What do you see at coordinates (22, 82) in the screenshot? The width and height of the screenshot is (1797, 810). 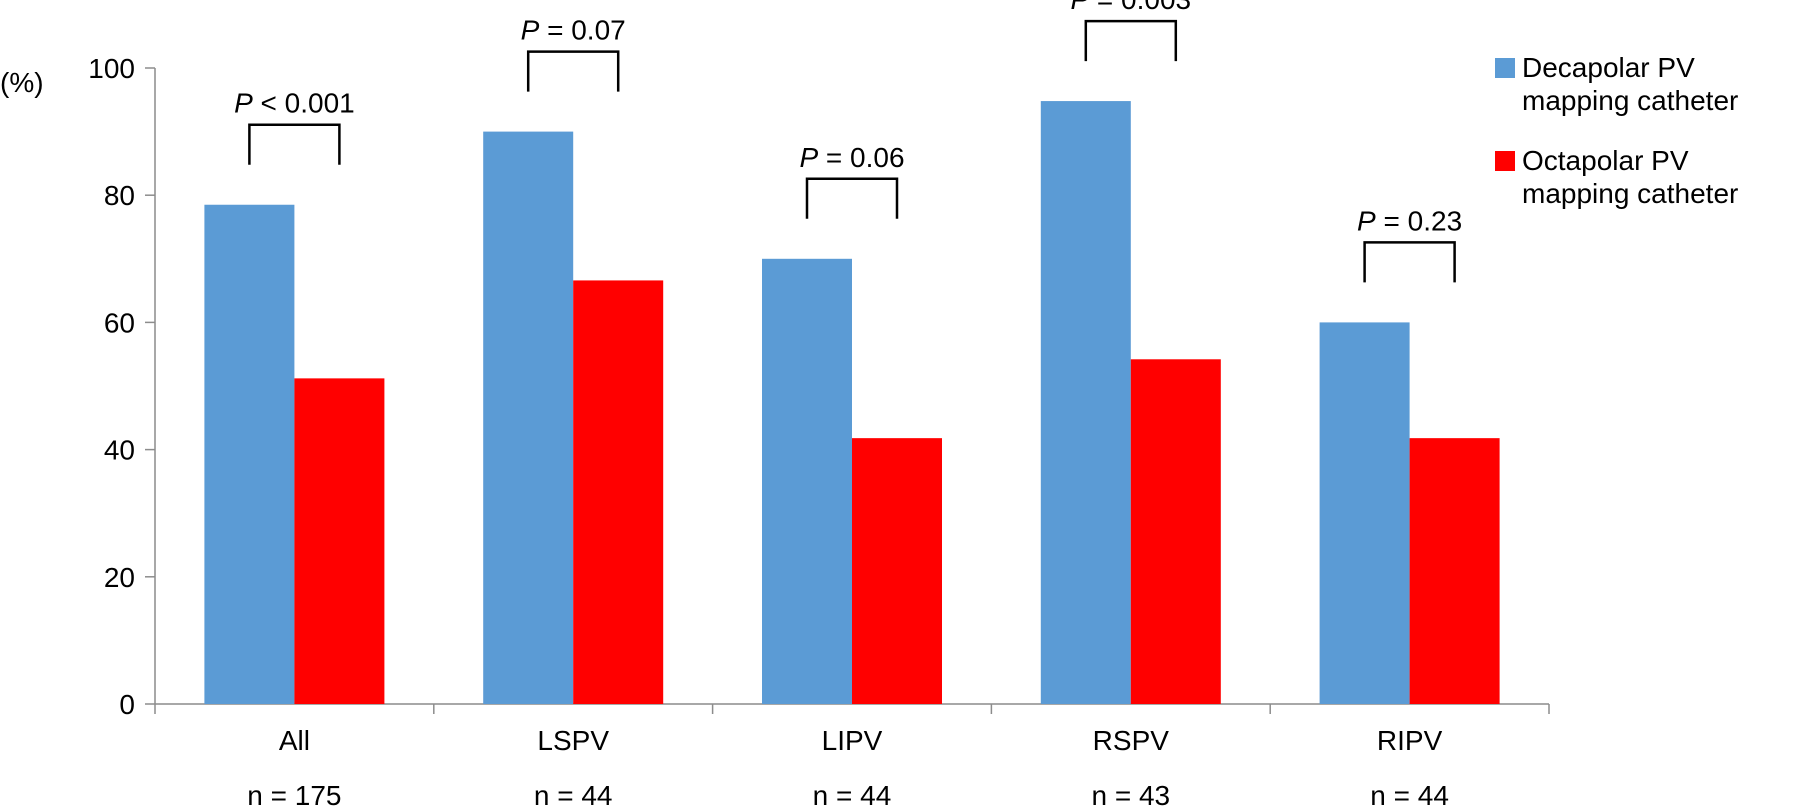 I see `y-axis-label: (%)` at bounding box center [22, 82].